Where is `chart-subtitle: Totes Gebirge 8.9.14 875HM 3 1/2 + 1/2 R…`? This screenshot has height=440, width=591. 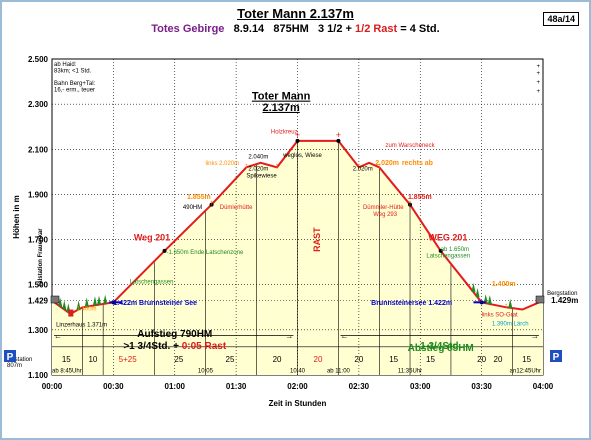
chart-subtitle: Totes Gebirge 8.9.14 875HM 3 1/2 + 1/2 R… is located at coordinates (295, 29).